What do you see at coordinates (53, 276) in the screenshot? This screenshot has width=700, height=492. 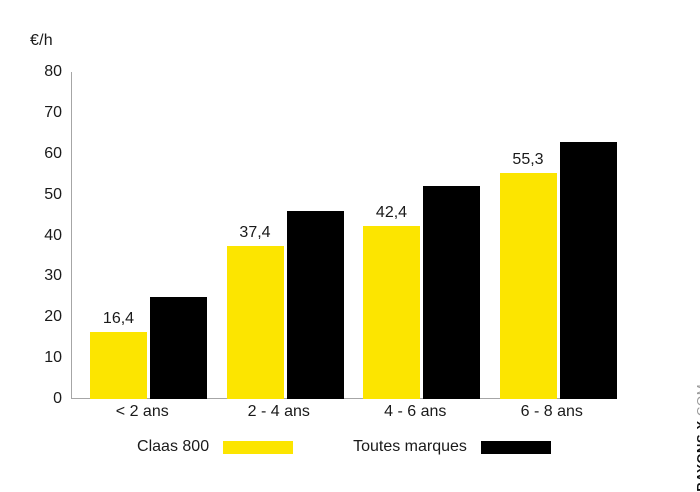 I see `y-axis-tick-label: 30` at bounding box center [53, 276].